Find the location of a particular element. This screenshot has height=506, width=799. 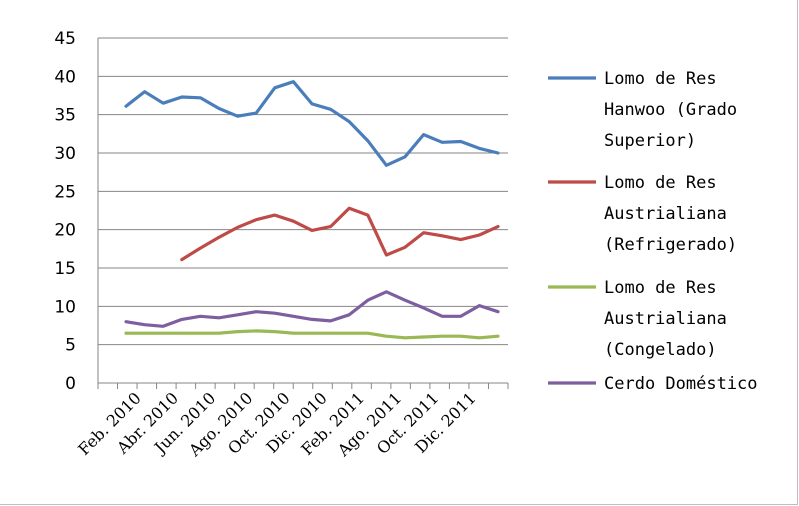

y-tick-label: 35 is located at coordinates (65, 116).